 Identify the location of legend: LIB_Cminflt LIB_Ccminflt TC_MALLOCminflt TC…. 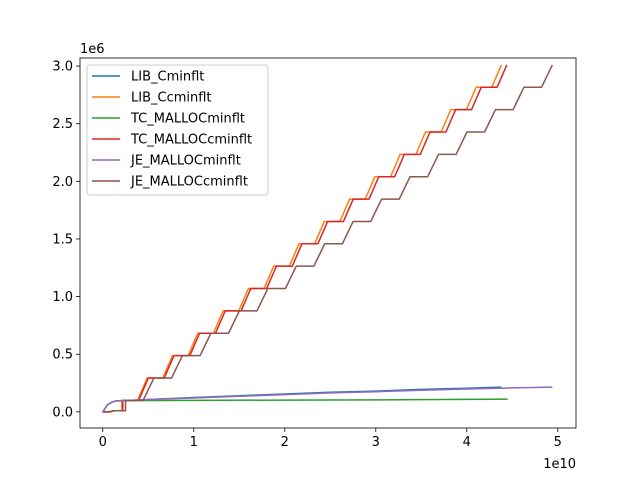
(177, 130).